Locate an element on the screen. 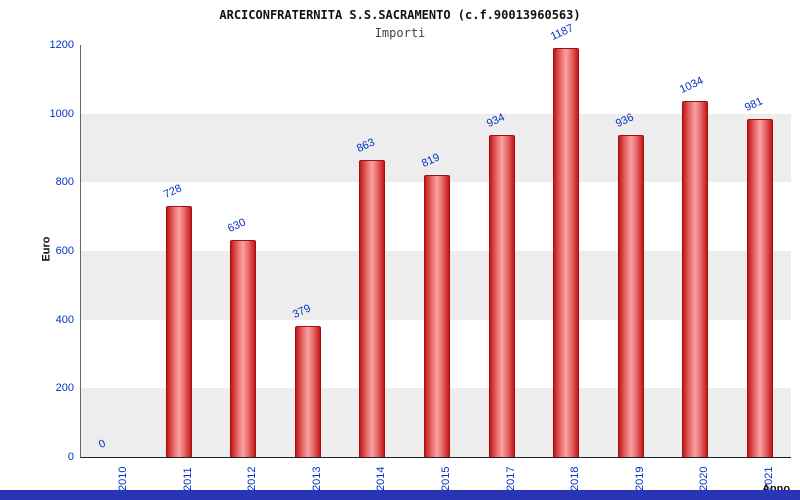  x-tick-label: 2017 is located at coordinates (510, 478).